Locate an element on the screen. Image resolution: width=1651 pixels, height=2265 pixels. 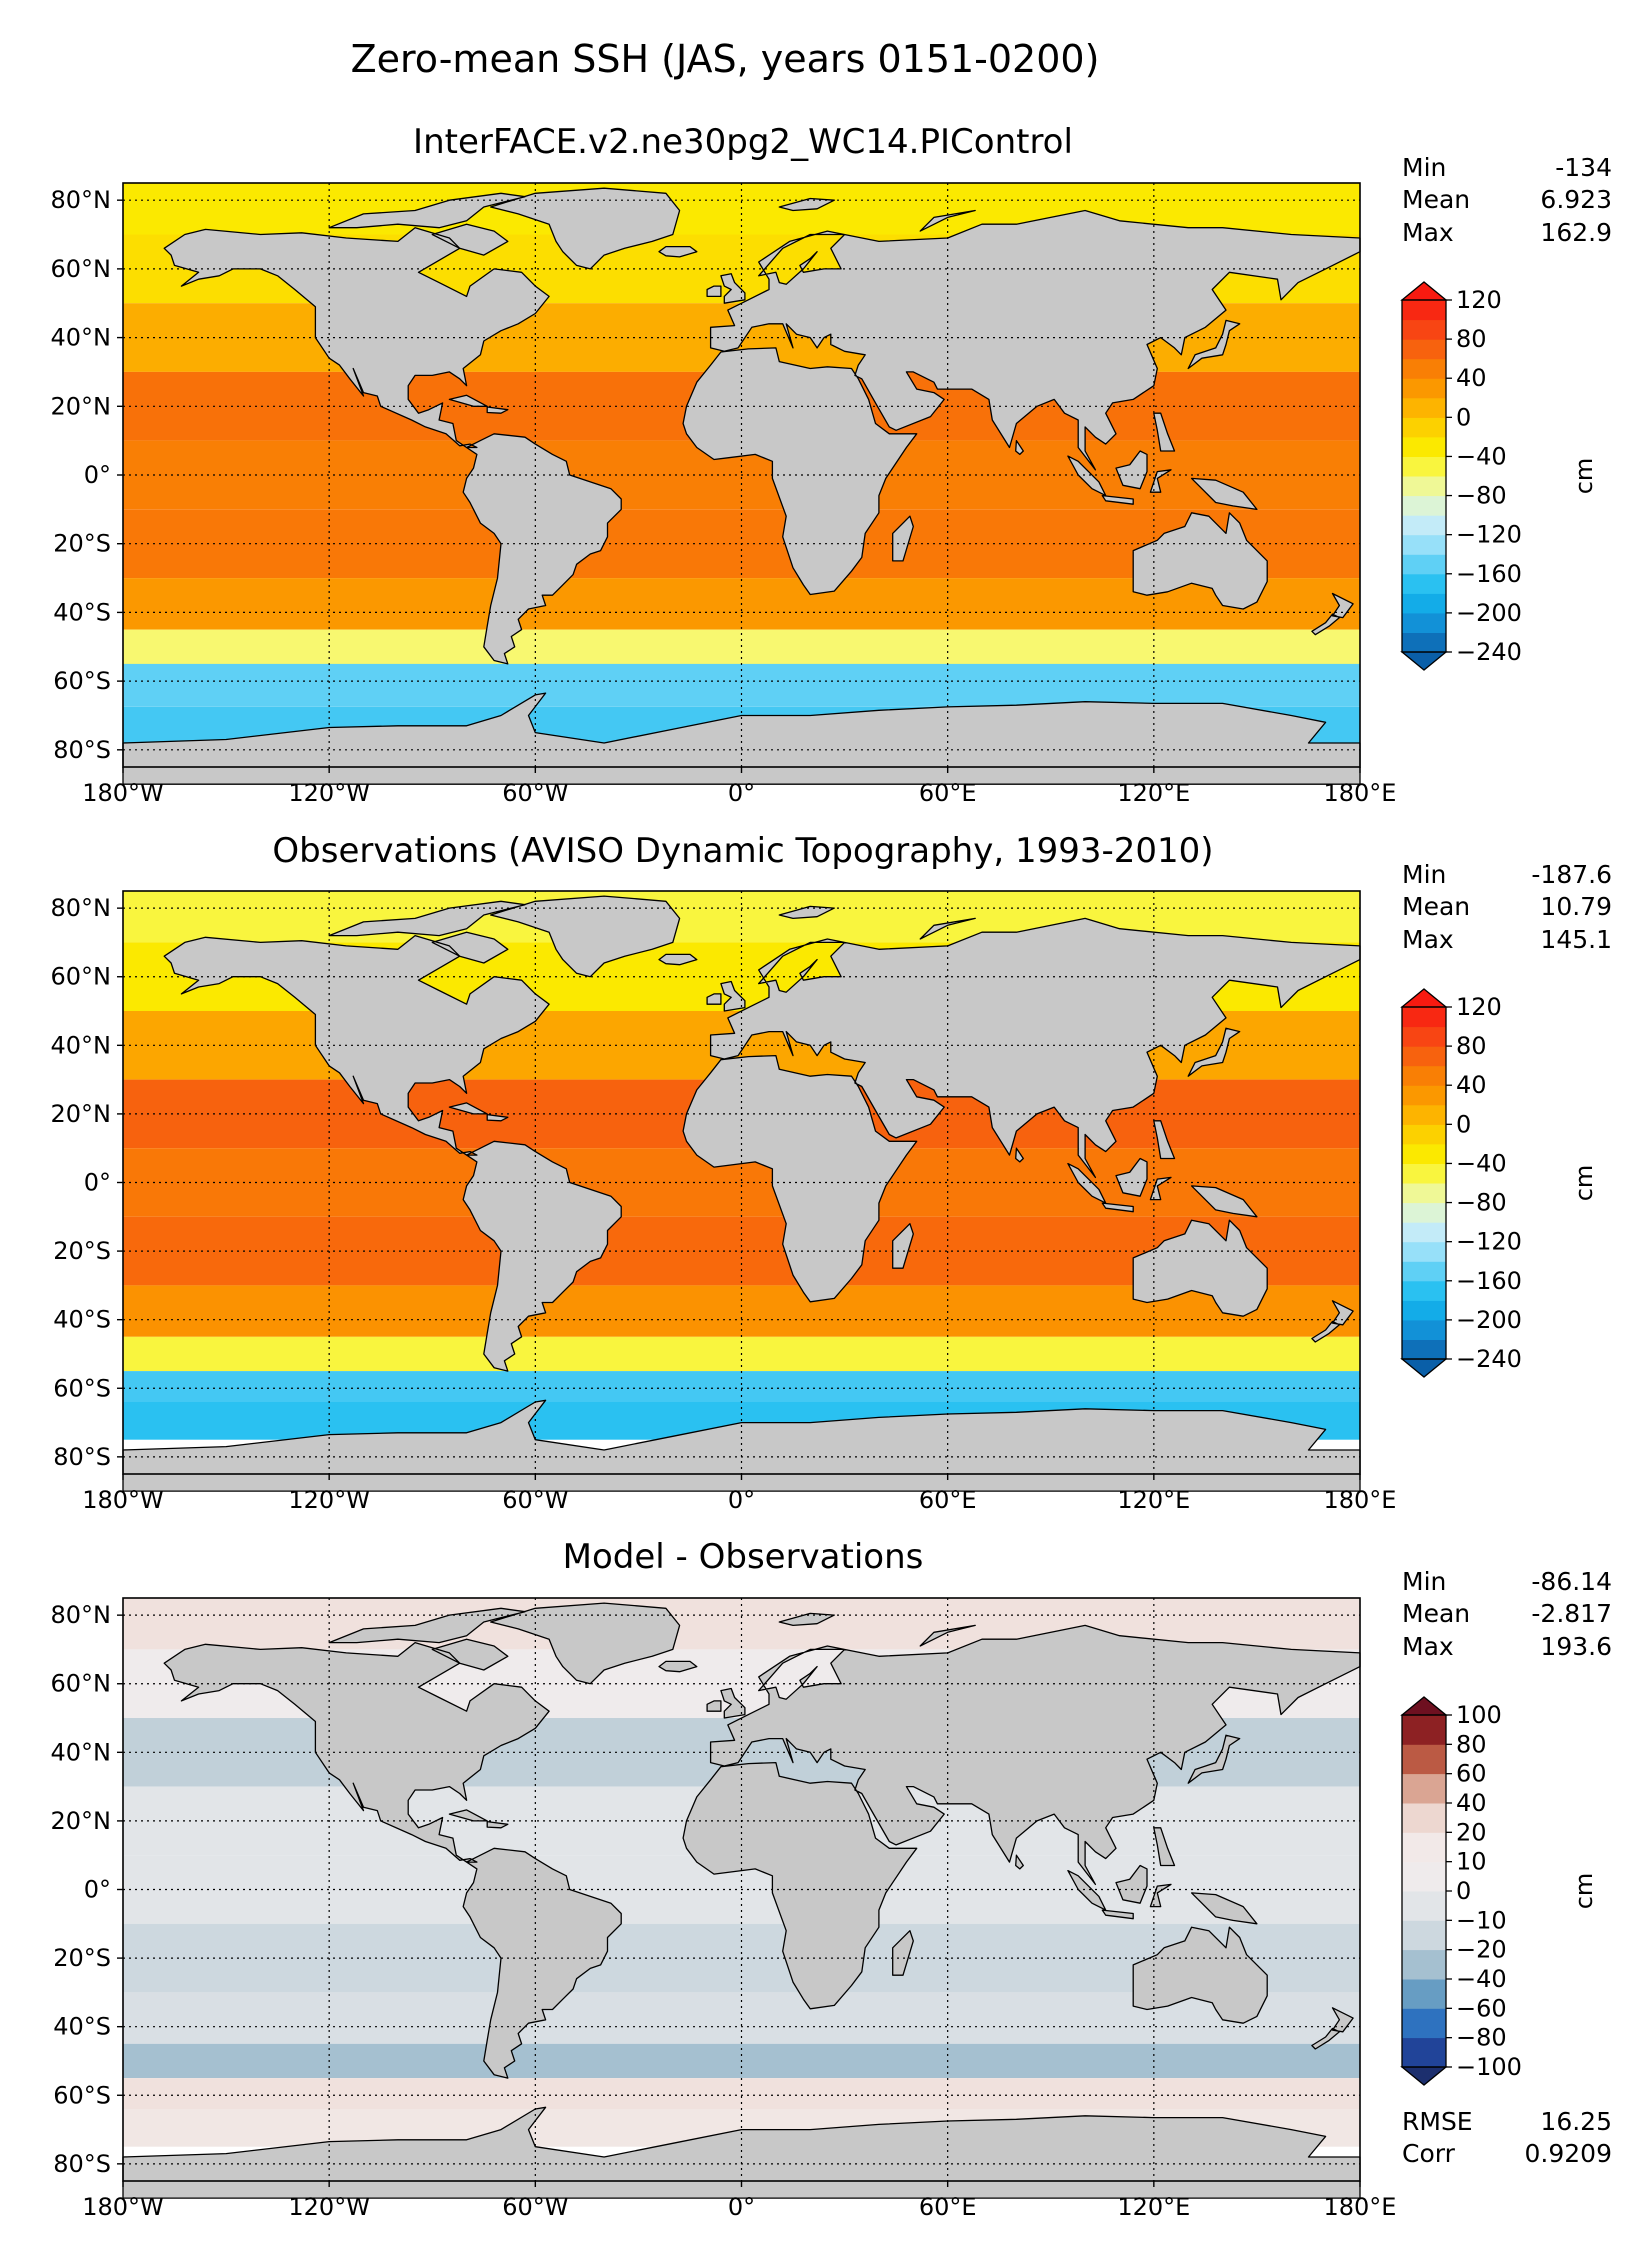
rmse-value: 16.25 is located at coordinates (1576, 2121).